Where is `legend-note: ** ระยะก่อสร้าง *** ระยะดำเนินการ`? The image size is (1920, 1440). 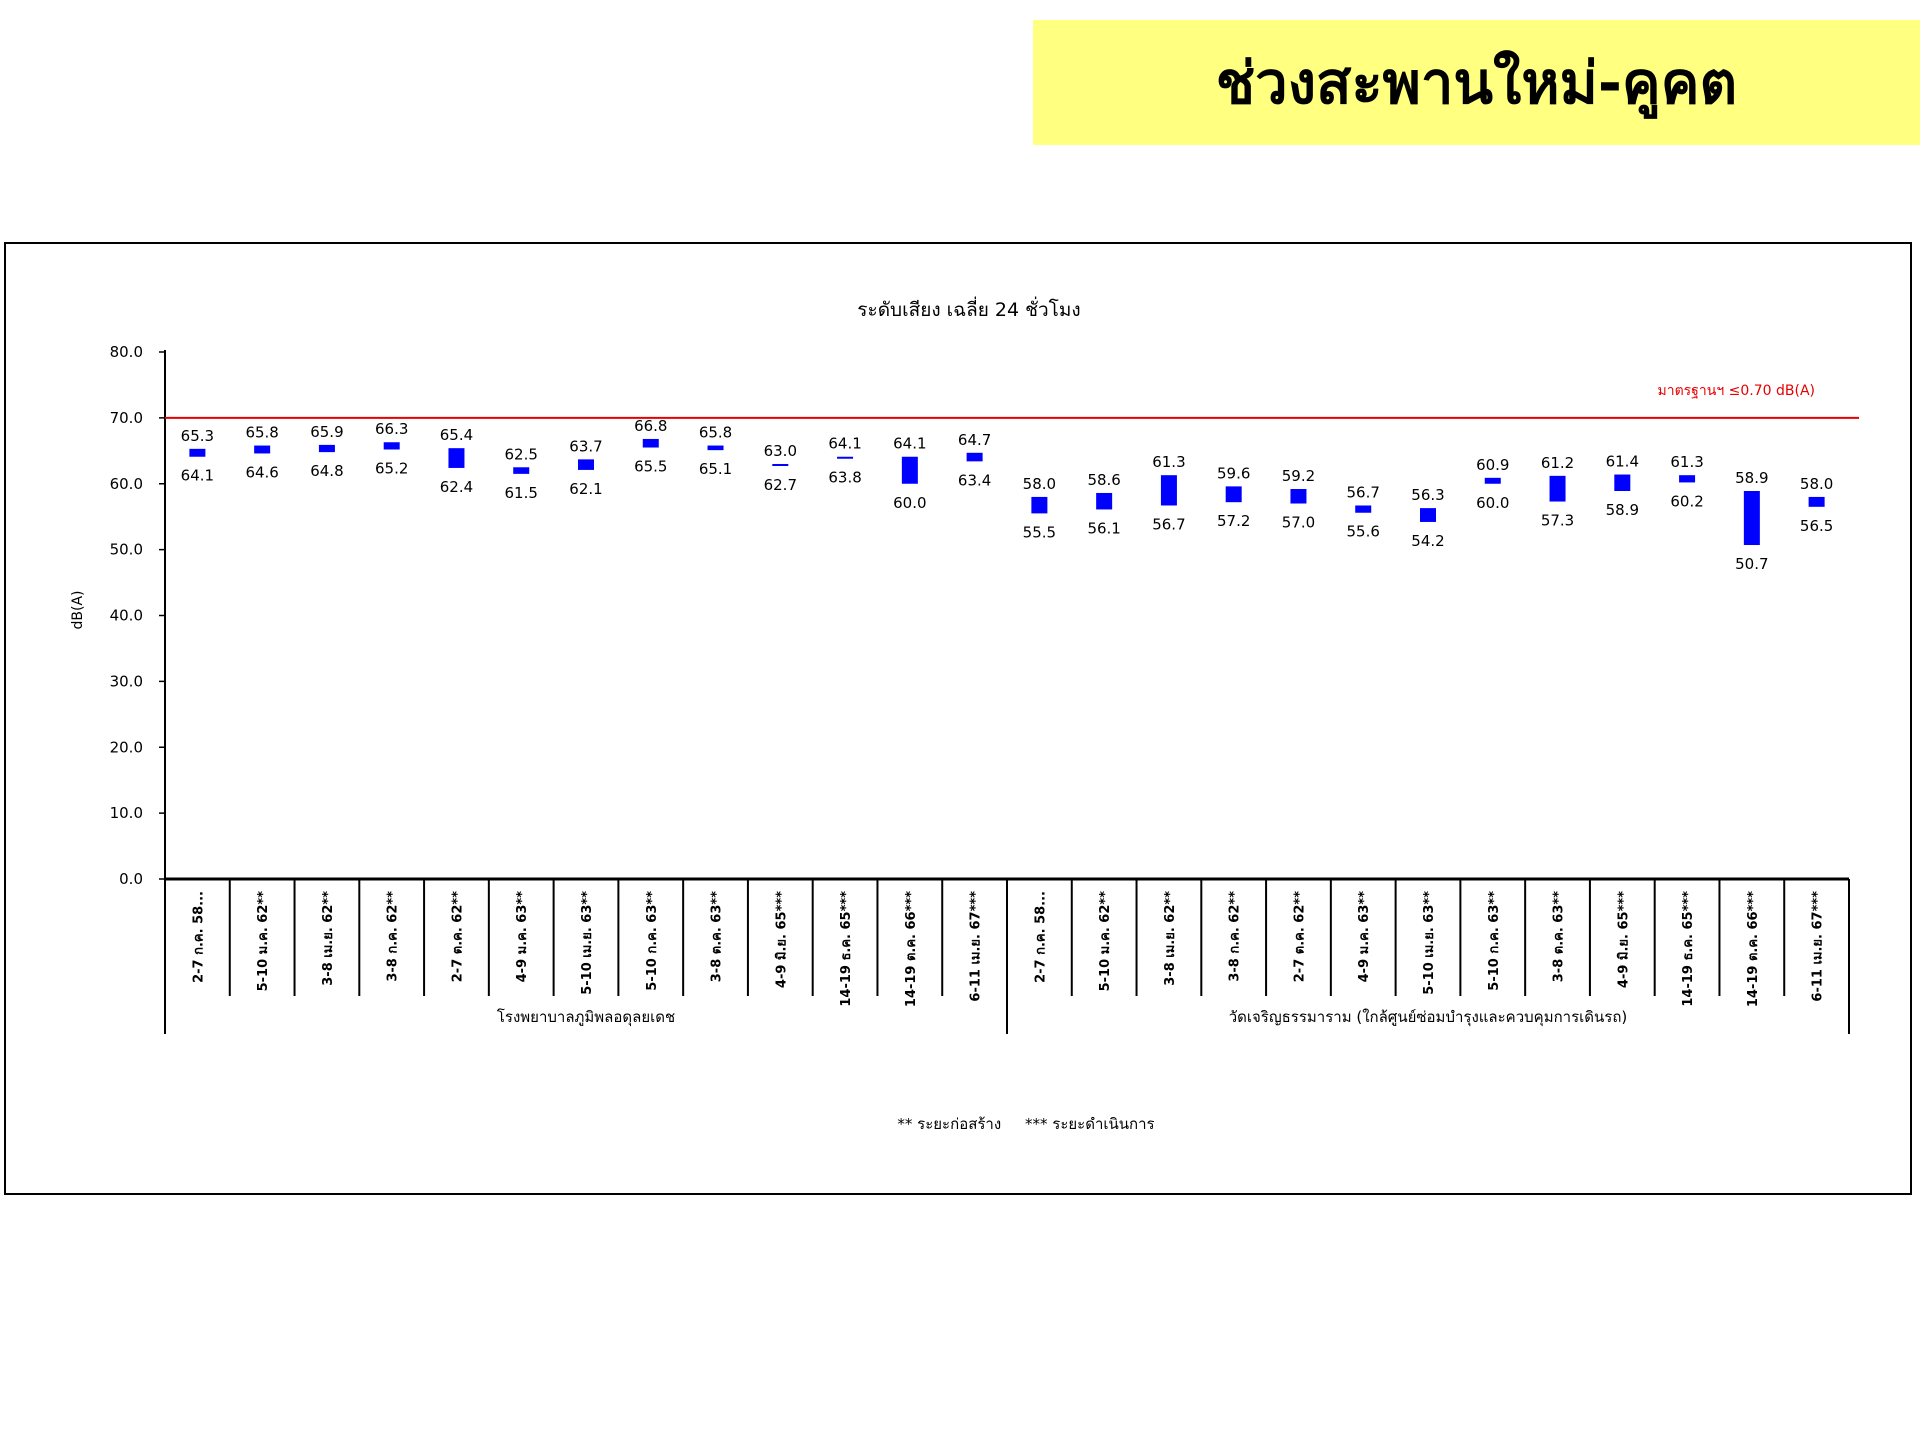
legend-note: ** ระยะก่อสร้าง *** ระยะดำเนินการ is located at coordinates (1025, 1124).